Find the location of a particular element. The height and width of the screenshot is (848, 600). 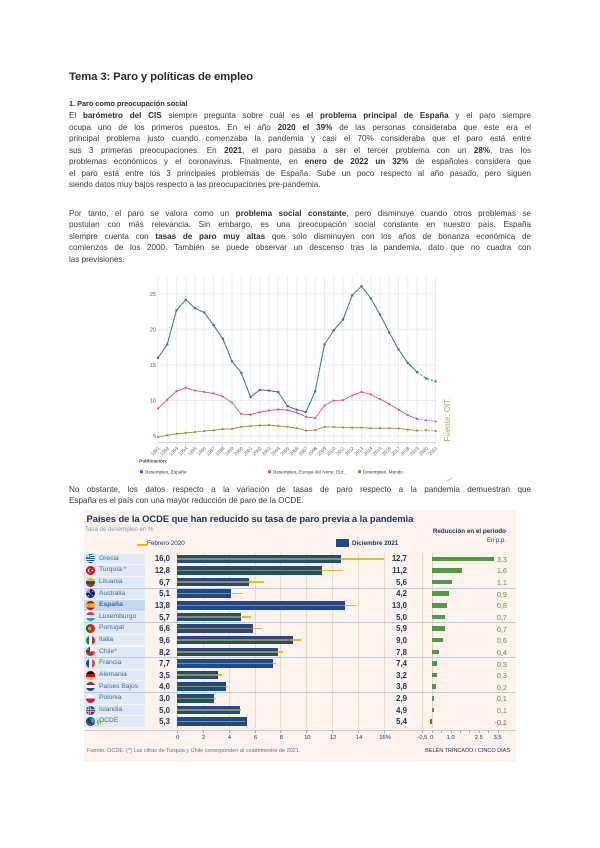

svg-text: 2016 is located at coordinates (386, 450).